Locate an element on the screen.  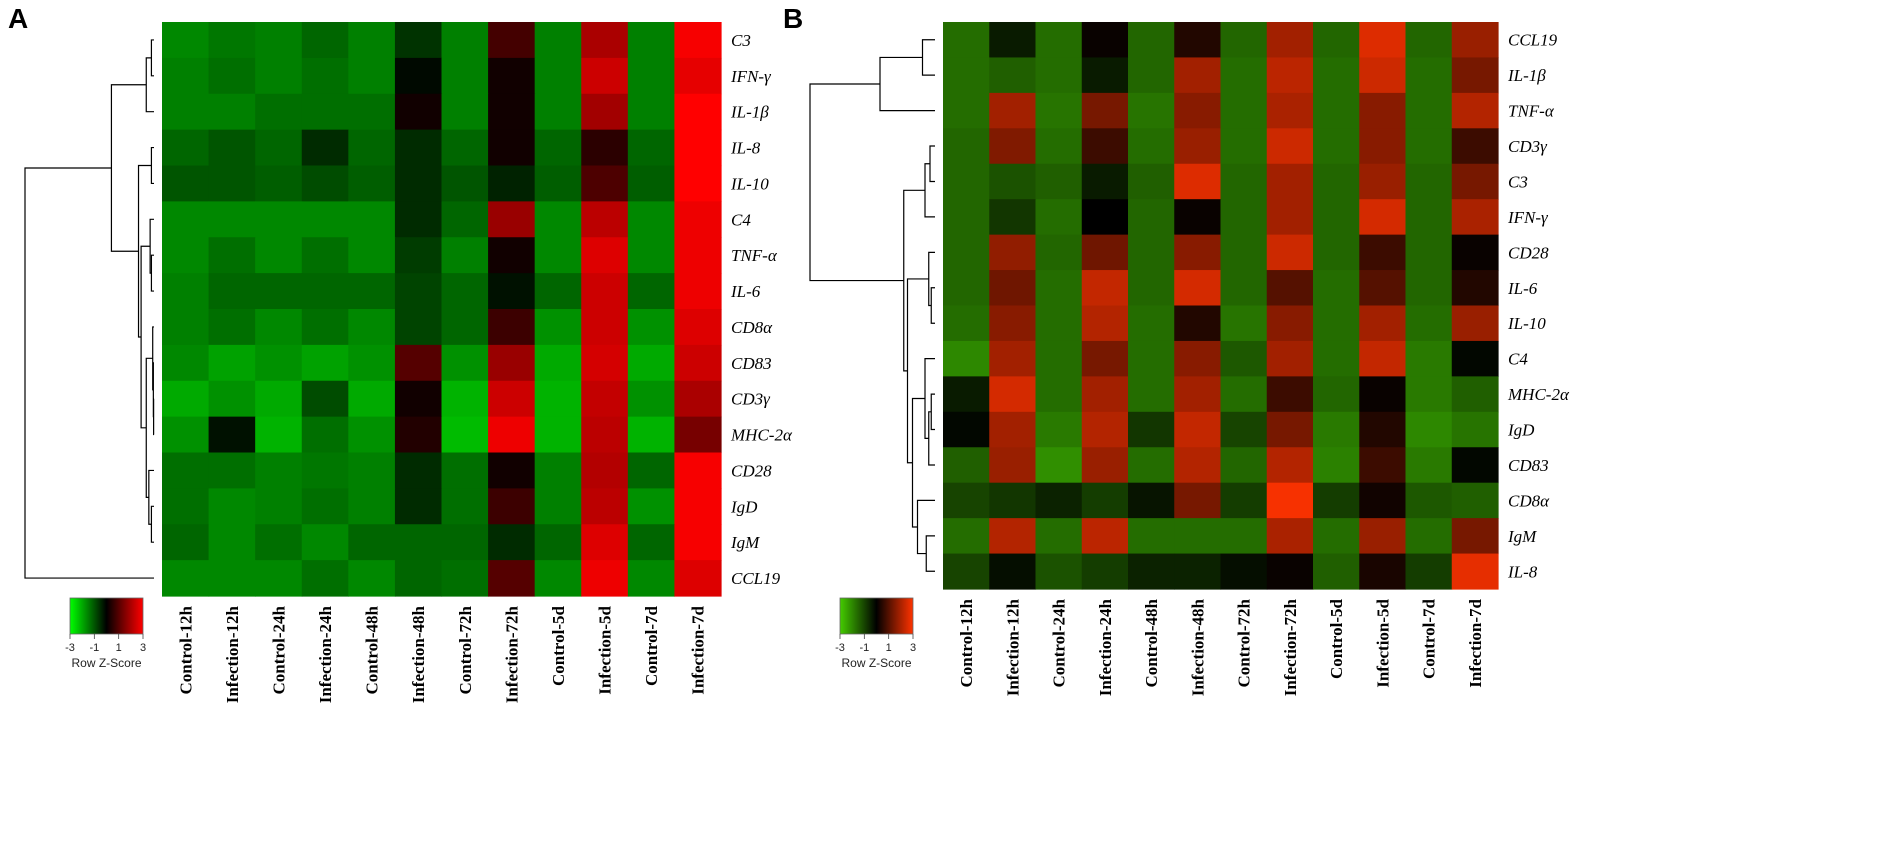
heatmap-cell-c4-infection-48h is located at coordinates (1198, 358).